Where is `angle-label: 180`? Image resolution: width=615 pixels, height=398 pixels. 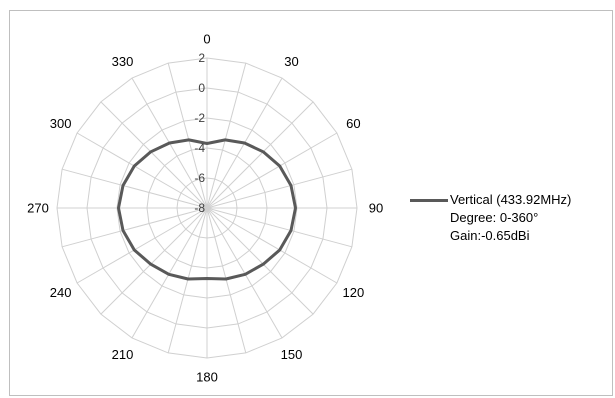 angle-label: 180 is located at coordinates (207, 377).